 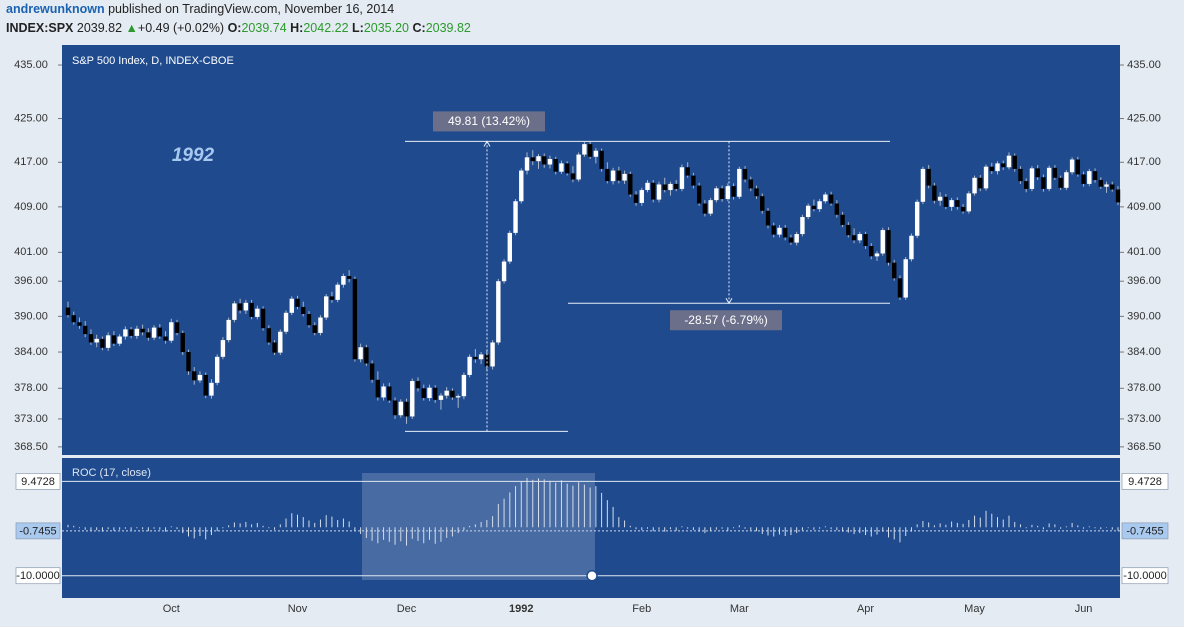 I want to click on chart-title: S&P 500 Index, D, INDEX-CBOE, so click(x=153, y=61).